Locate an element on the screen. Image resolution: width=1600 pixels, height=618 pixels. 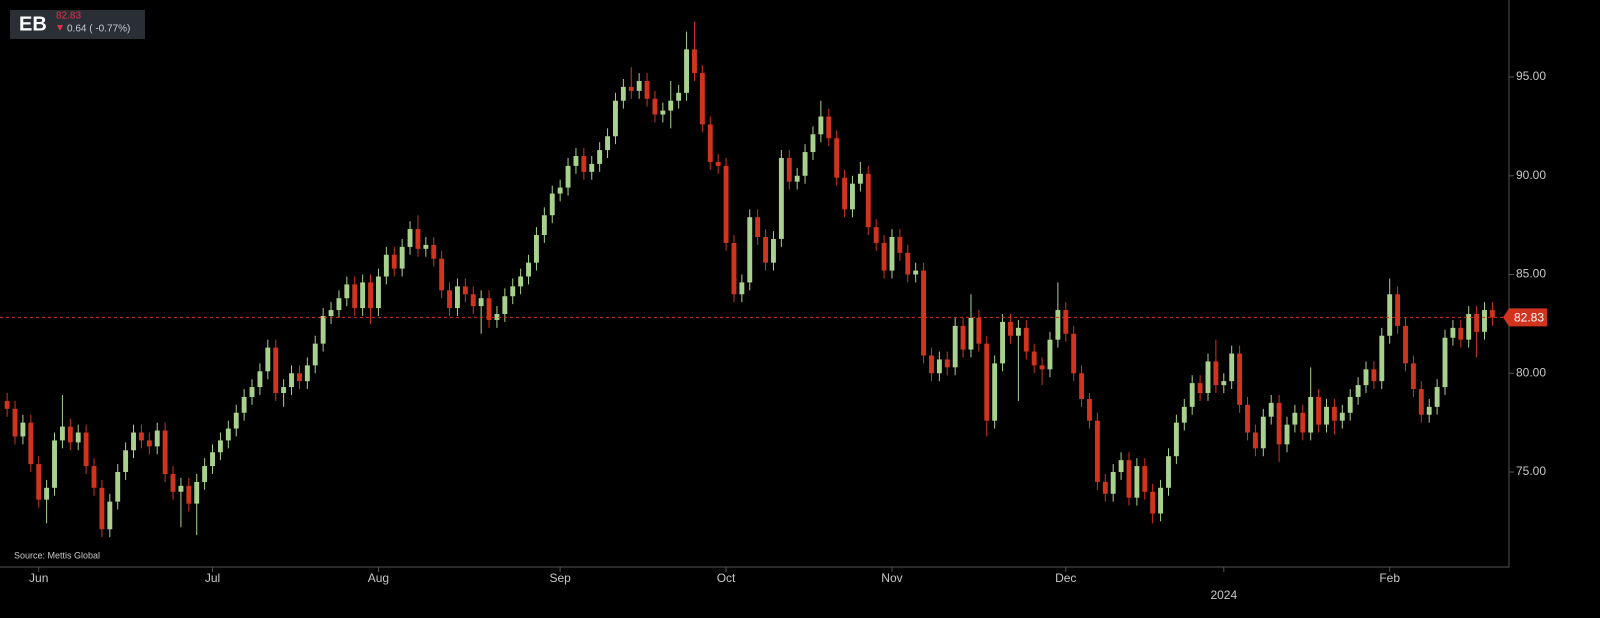
last-price-tag is located at coordinates (1525, 317).